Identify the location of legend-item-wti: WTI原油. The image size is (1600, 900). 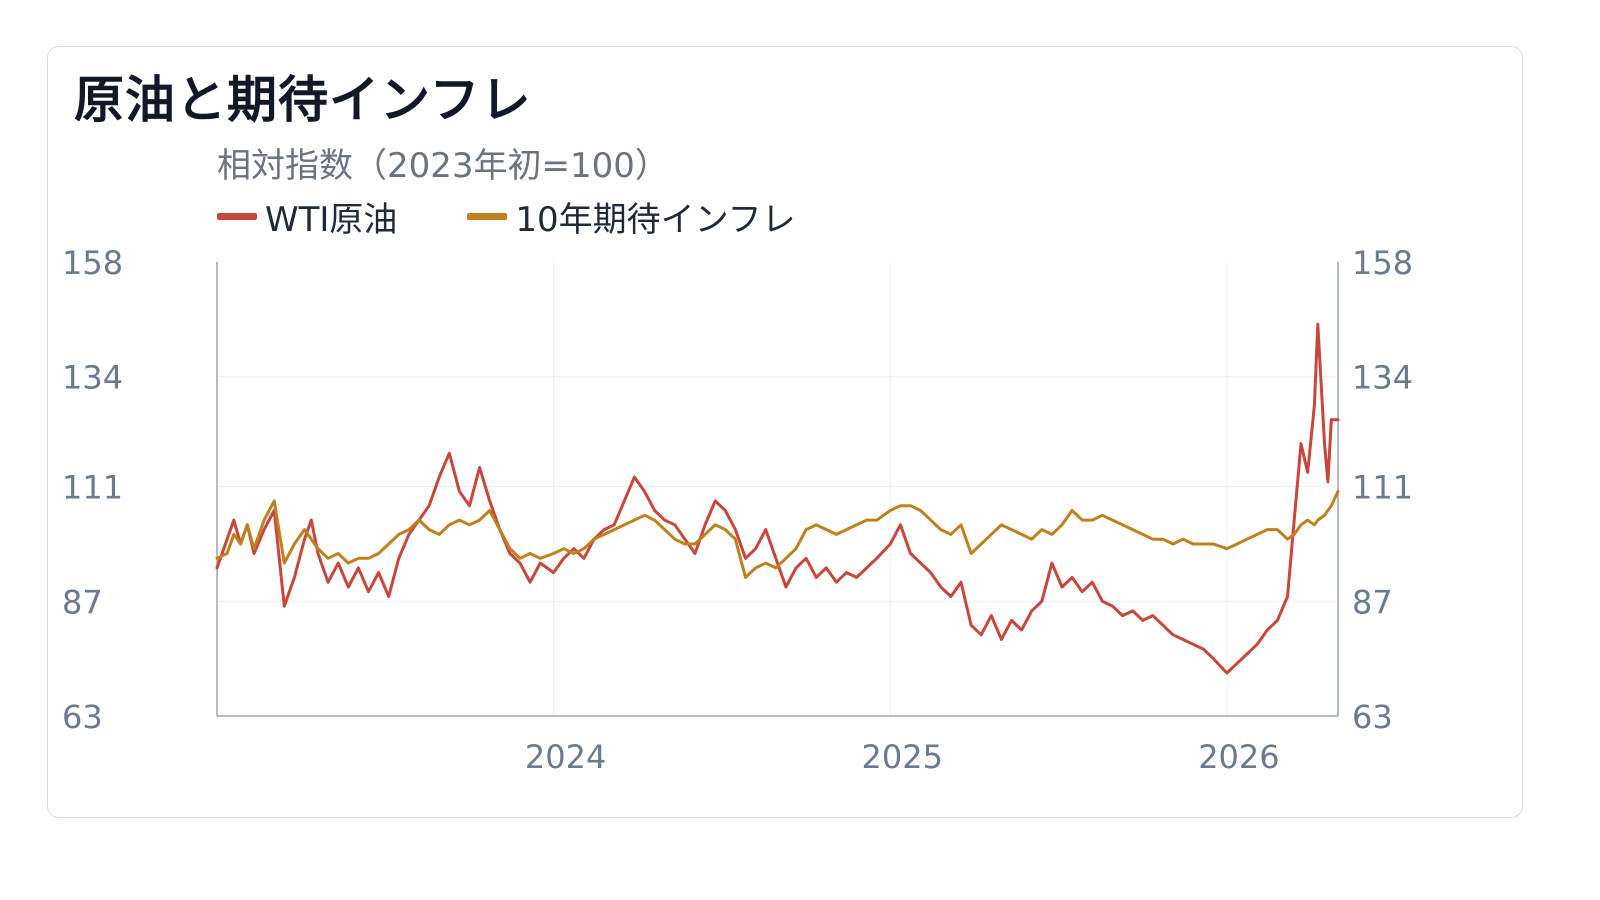
(307, 216).